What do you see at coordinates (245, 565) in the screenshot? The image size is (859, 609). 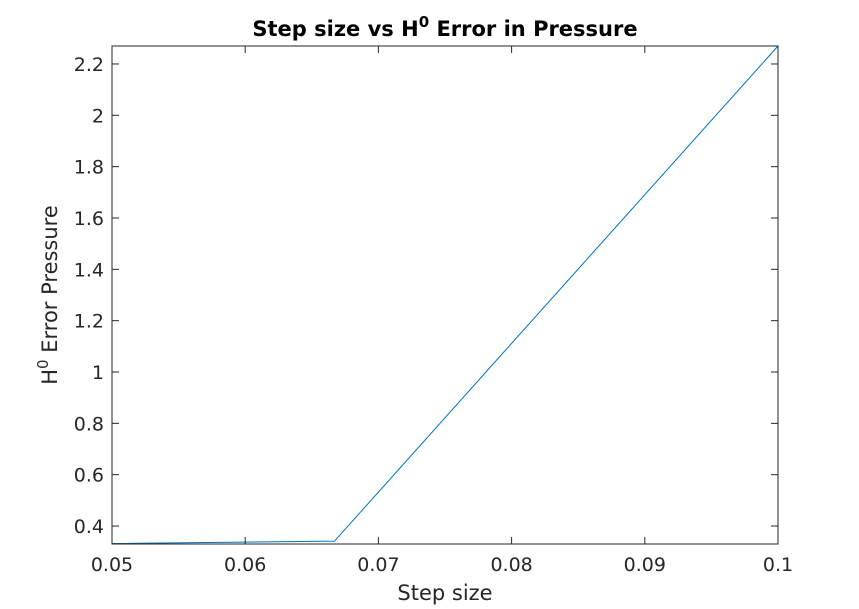 I see `x-tick-label: 0.06` at bounding box center [245, 565].